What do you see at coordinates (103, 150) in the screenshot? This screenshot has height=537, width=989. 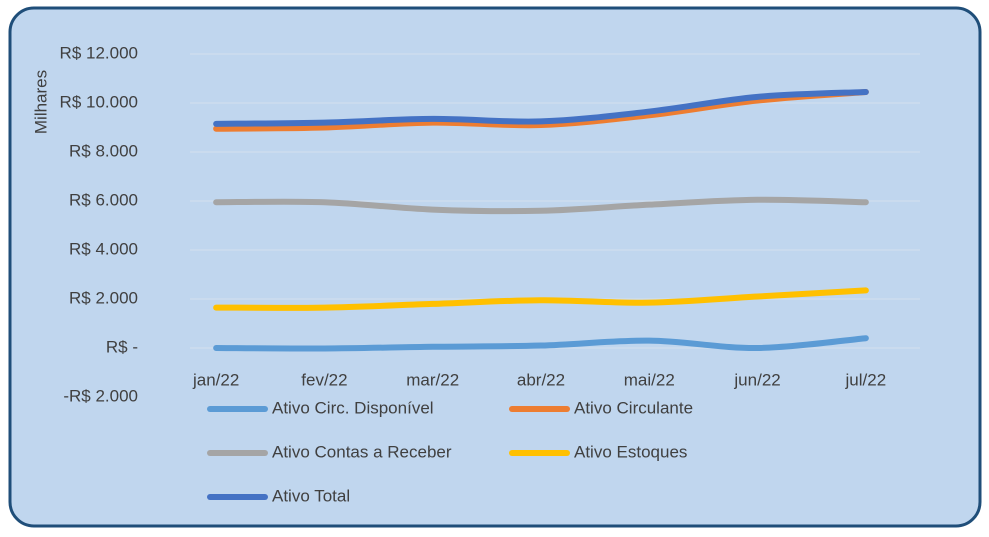 I see `y-tick-label: R$ 8.000` at bounding box center [103, 150].